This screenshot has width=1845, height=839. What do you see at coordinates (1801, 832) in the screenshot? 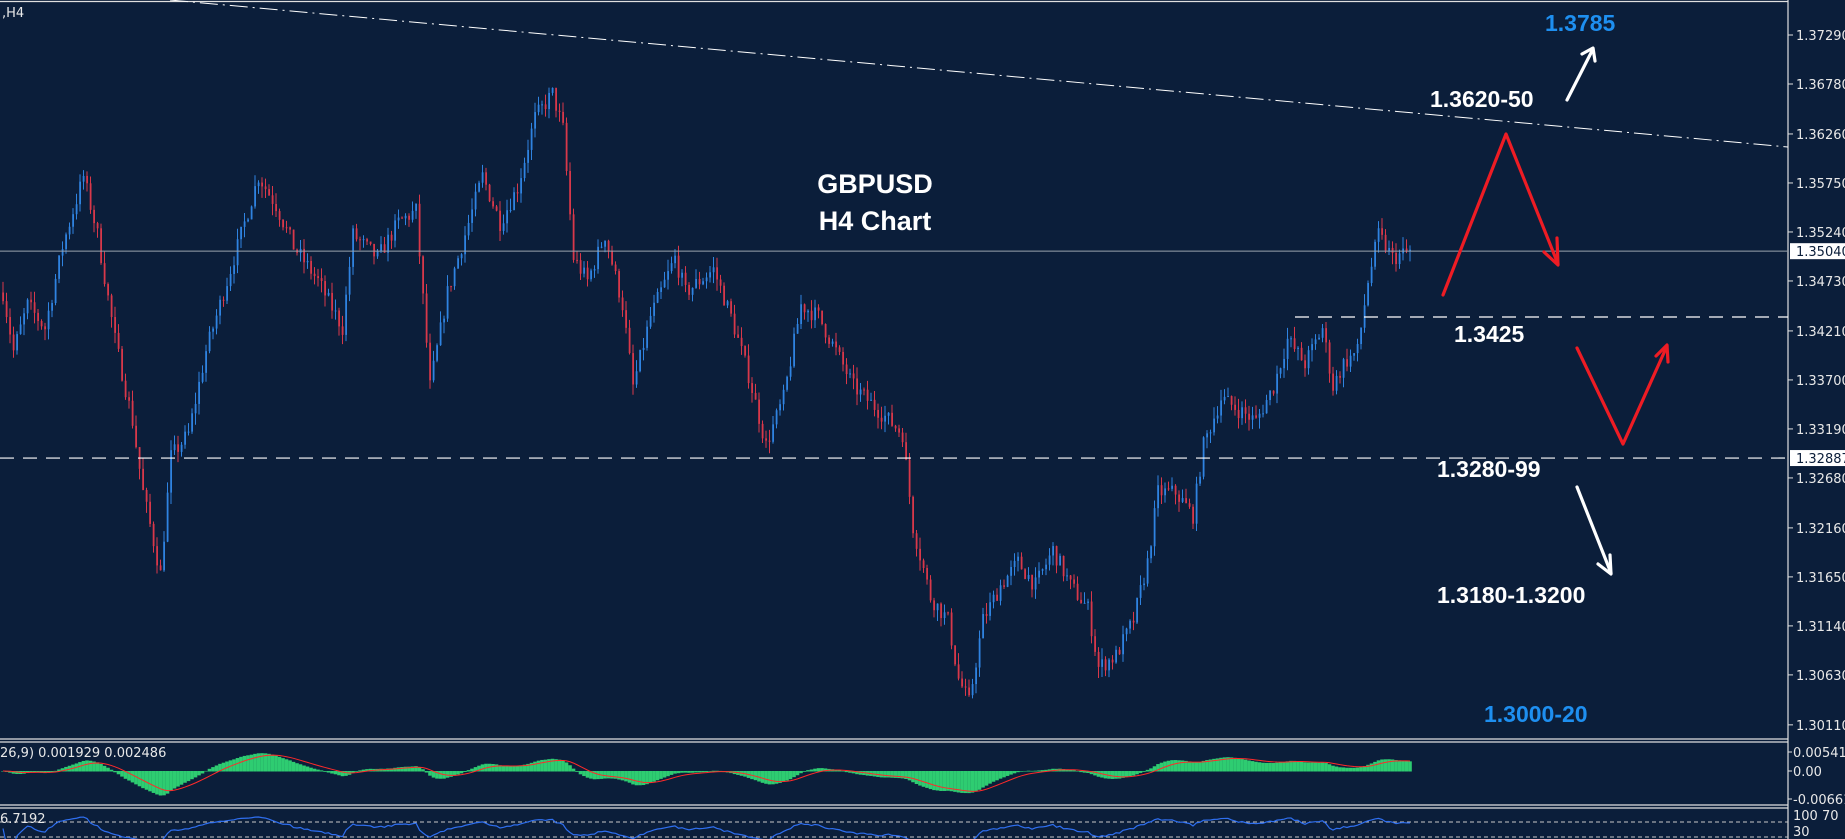
I see `rsi-tick-label: 30` at bounding box center [1801, 832].